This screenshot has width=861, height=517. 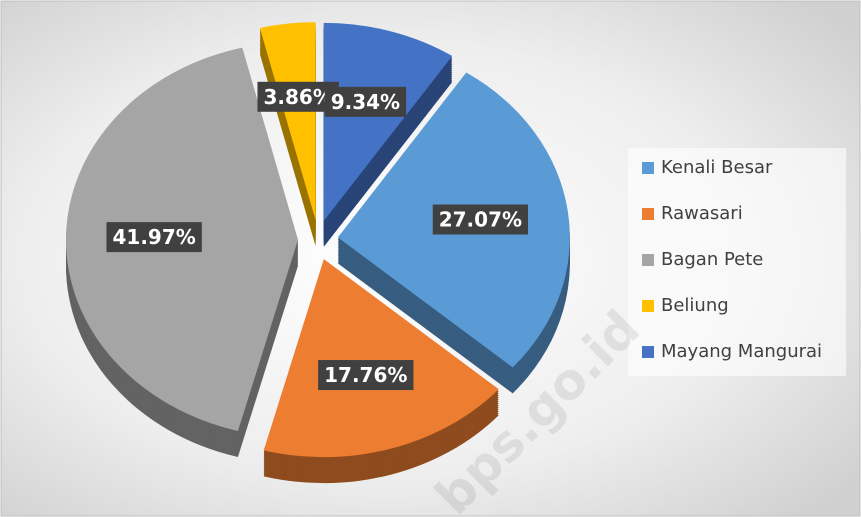 I want to click on data-label: 27.07%, so click(x=480, y=219).